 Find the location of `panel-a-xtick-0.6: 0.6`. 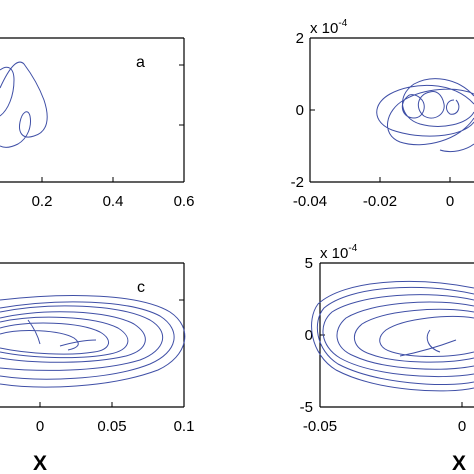

panel-a-xtick-0.6: 0.6 is located at coordinates (184, 201).